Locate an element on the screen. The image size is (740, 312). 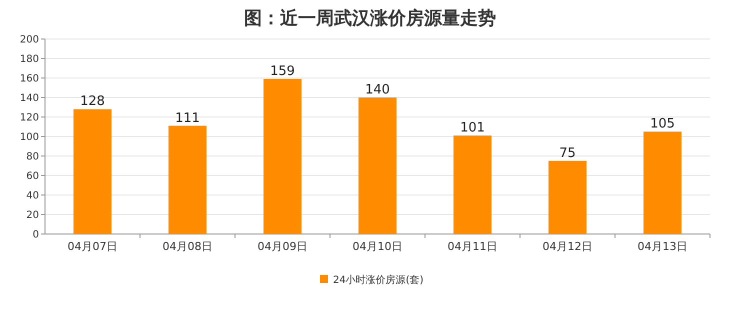
data-label: 101 is located at coordinates (472, 128).